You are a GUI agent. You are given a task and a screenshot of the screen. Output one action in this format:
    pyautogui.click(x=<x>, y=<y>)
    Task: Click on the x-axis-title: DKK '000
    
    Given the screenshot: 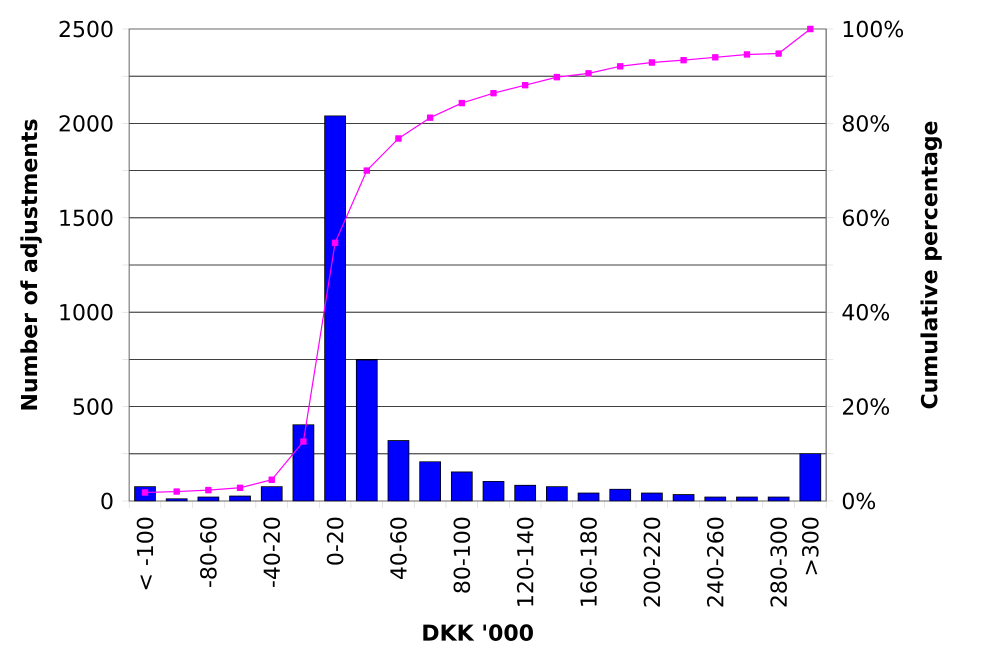 What is the action you would take?
    pyautogui.click(x=478, y=632)
    